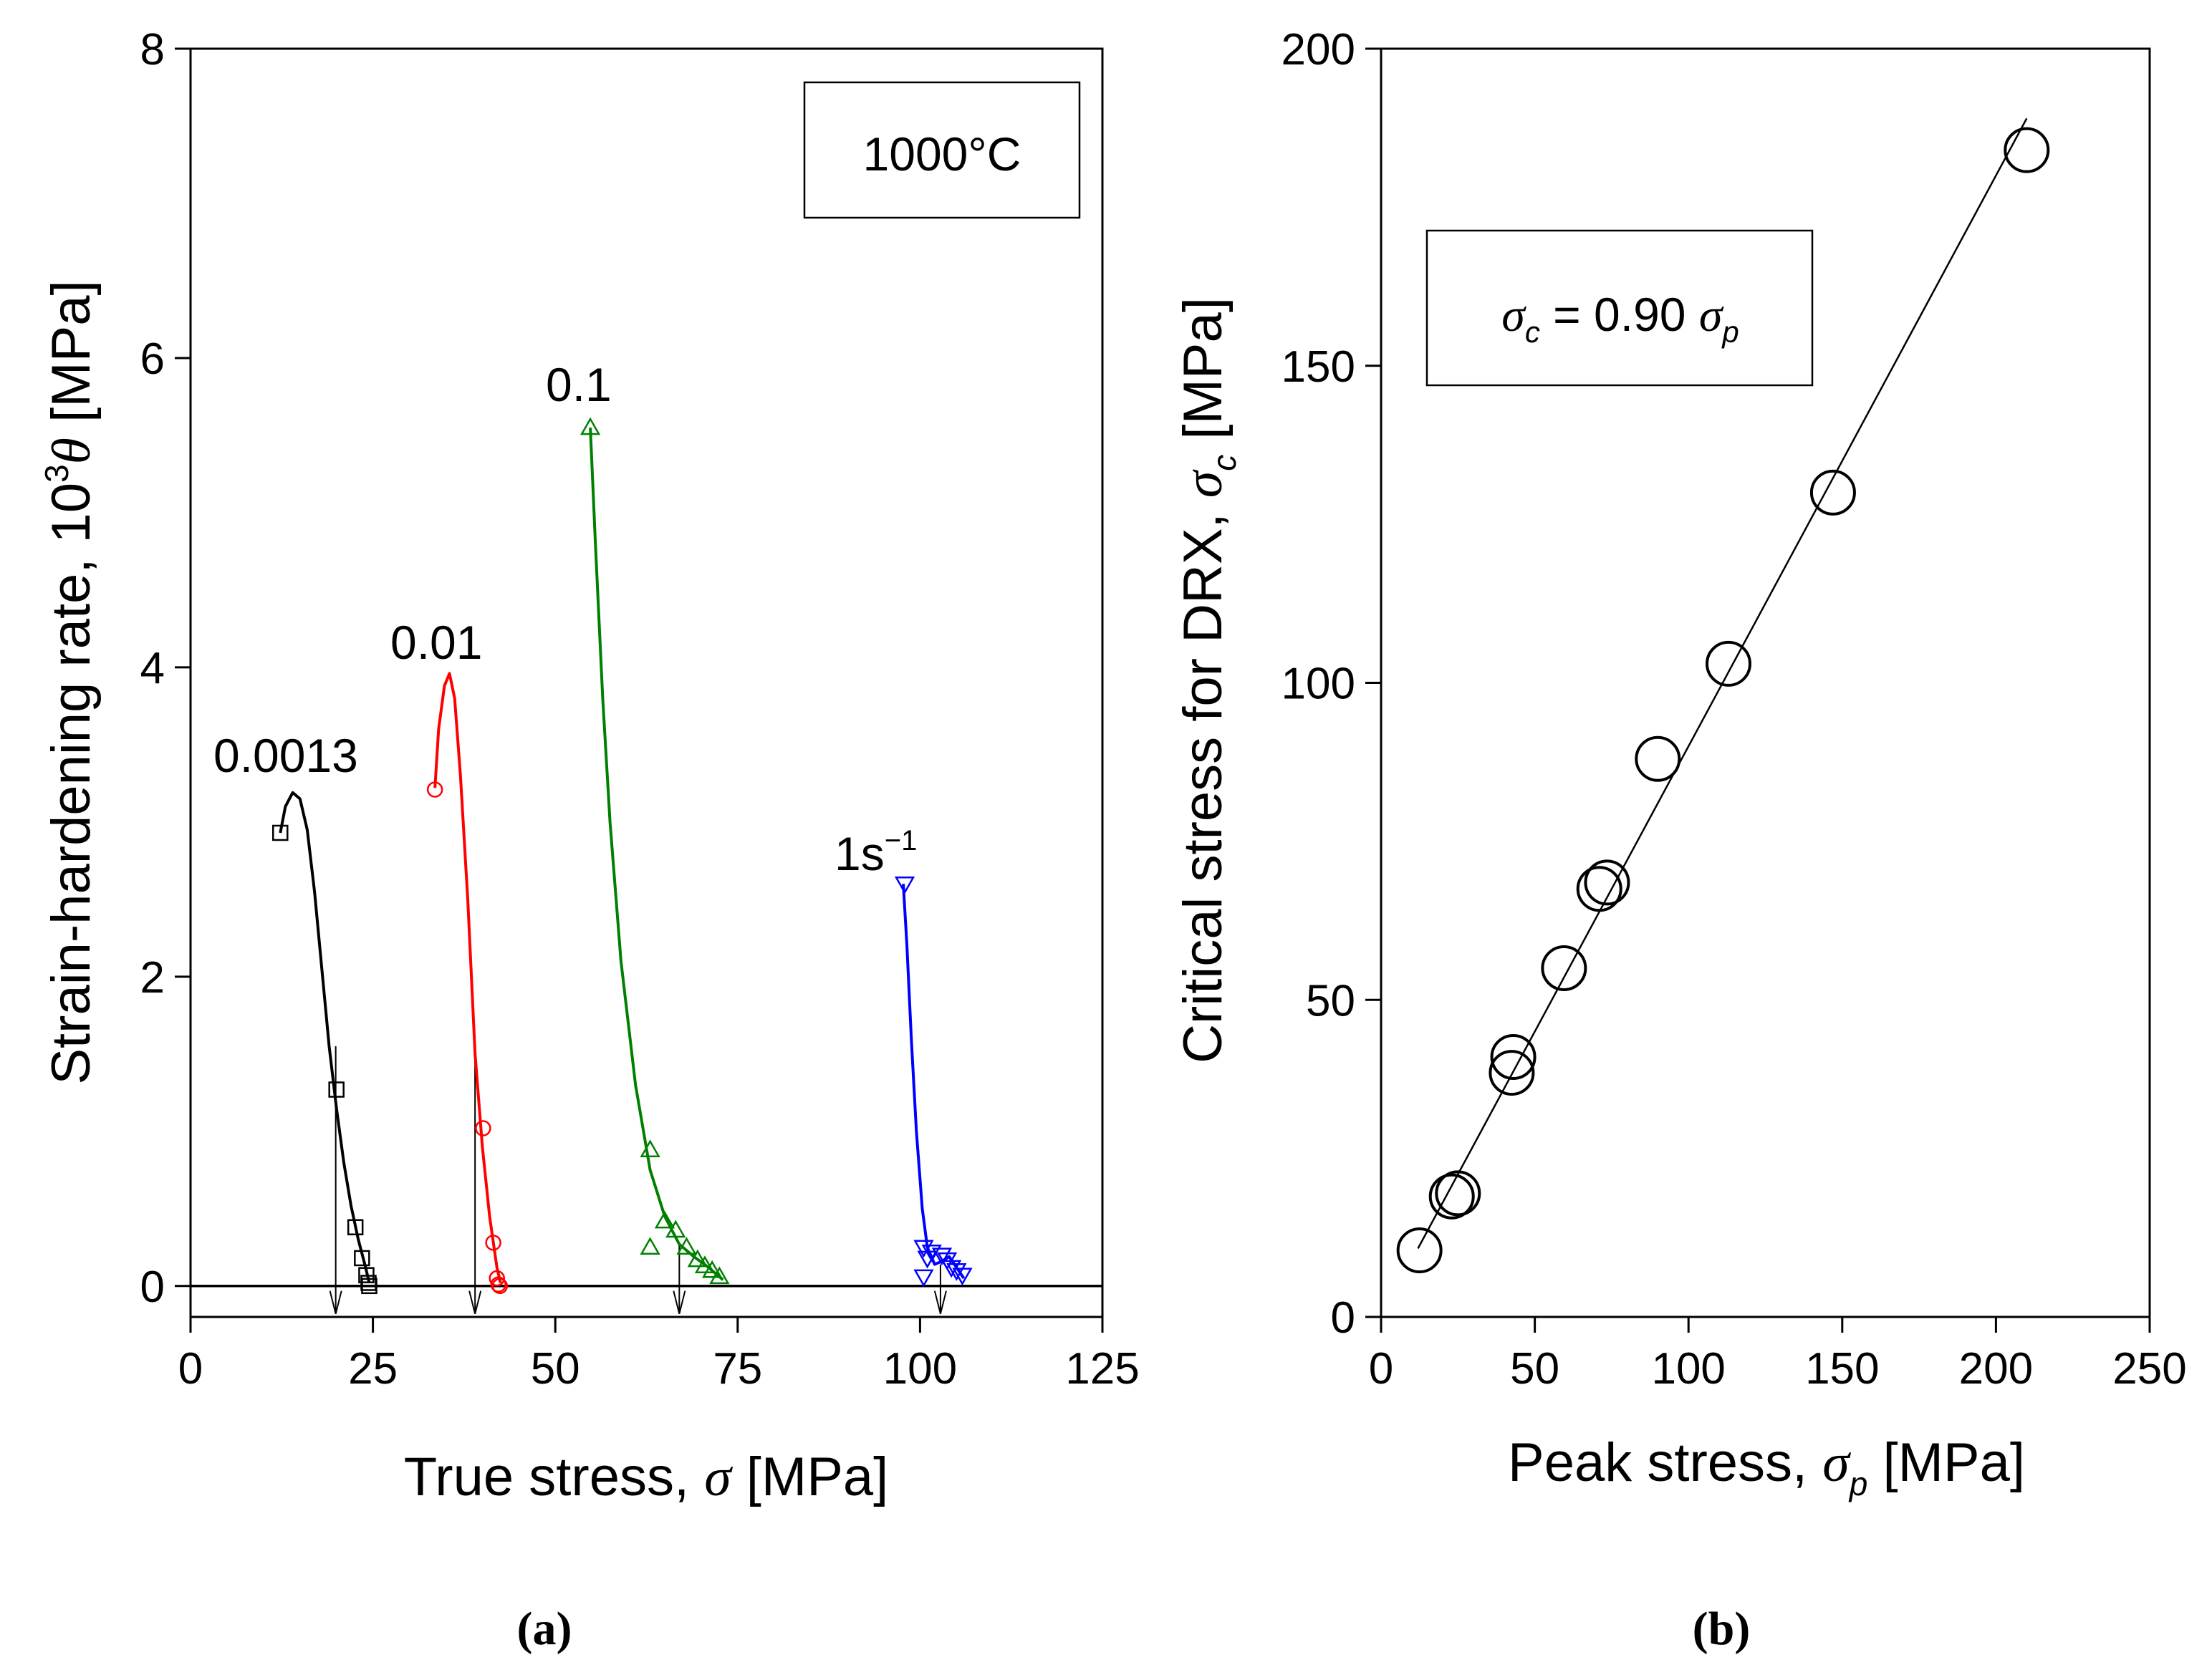 Image resolution: width=2212 pixels, height=1675 pixels. I want to click on b-y-tick-label-0: 0, so click(1343, 1318).